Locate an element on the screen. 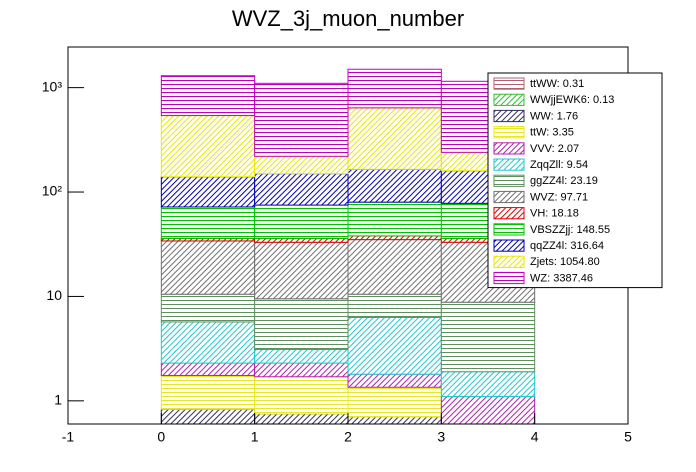  legend-label: ttW: 3.35 is located at coordinates (552, 133).